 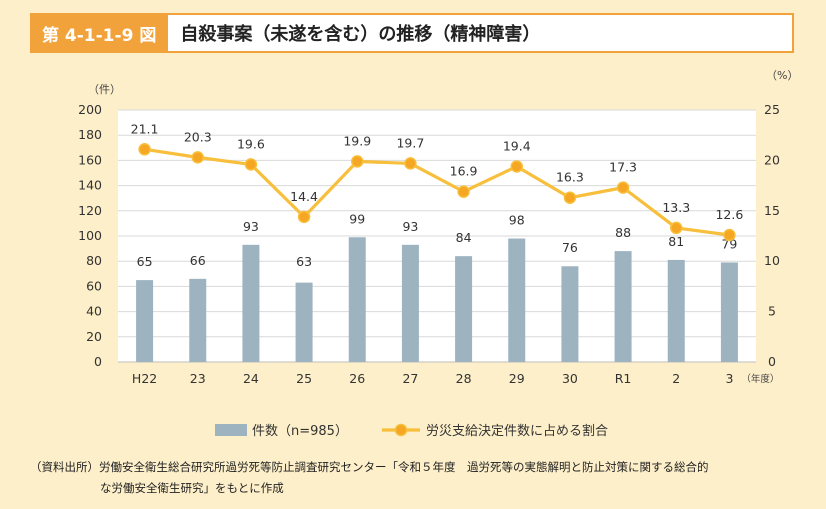 I want to click on legend-bar-label: 件数（n=985）, so click(x=300, y=431).